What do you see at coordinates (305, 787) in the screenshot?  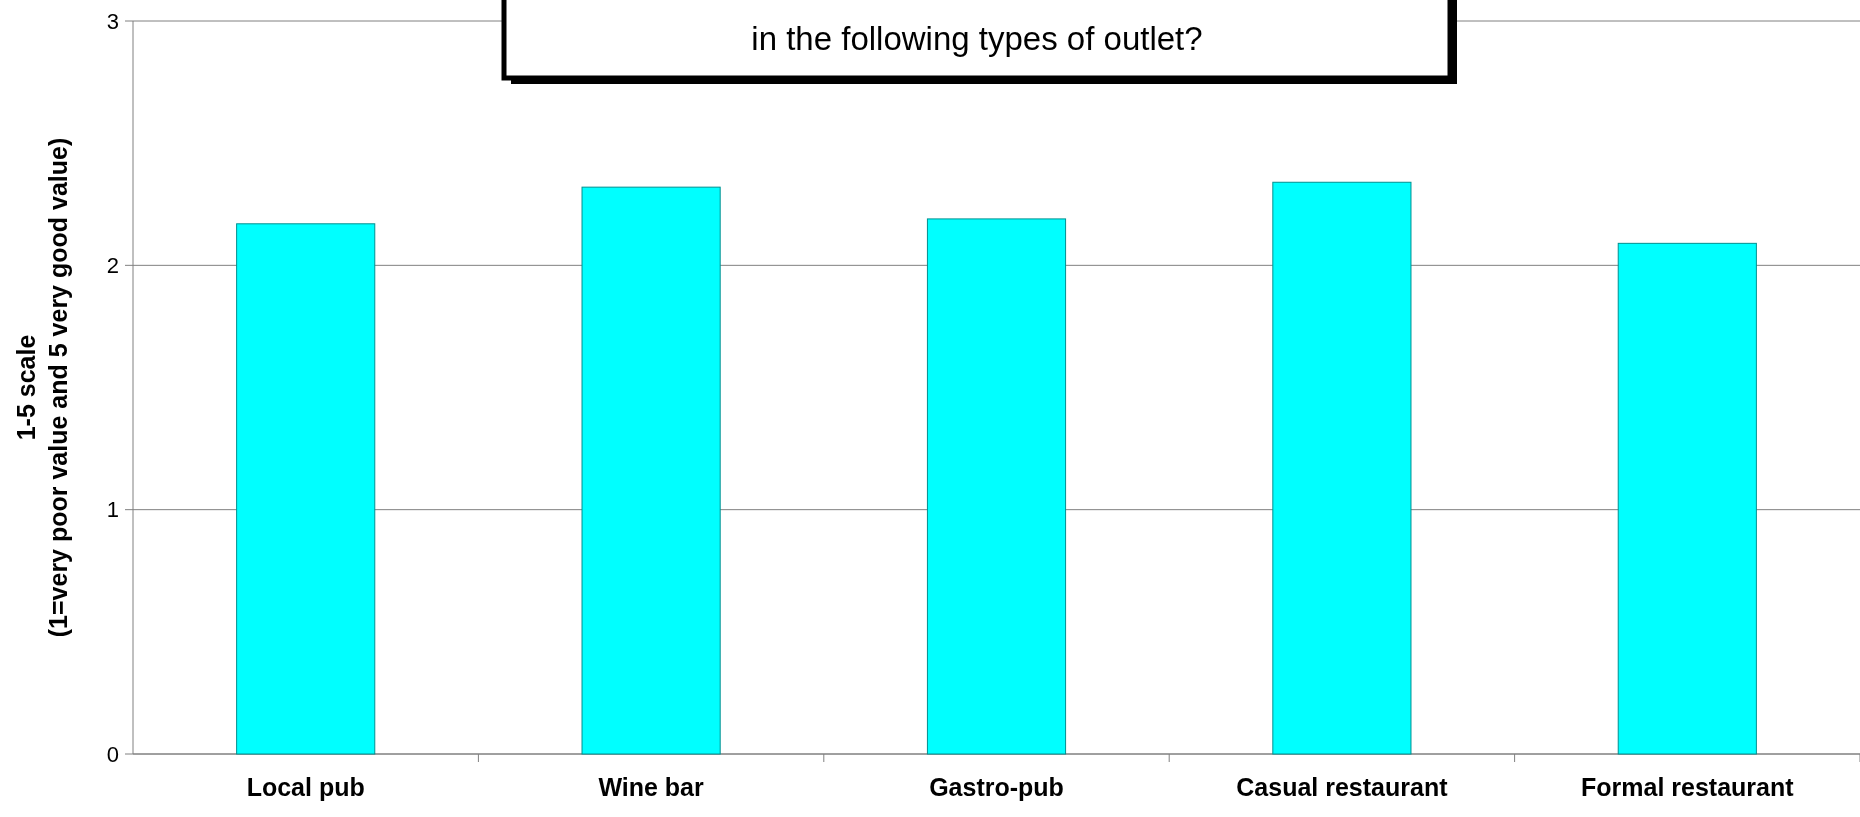 I see `x-tick-label: Local pub` at bounding box center [305, 787].